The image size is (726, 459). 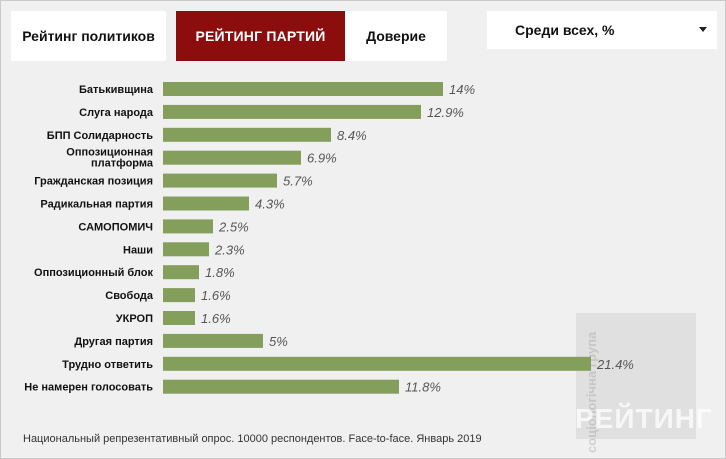 What do you see at coordinates (445, 112) in the screenshot?
I see `value-label: 12.9%` at bounding box center [445, 112].